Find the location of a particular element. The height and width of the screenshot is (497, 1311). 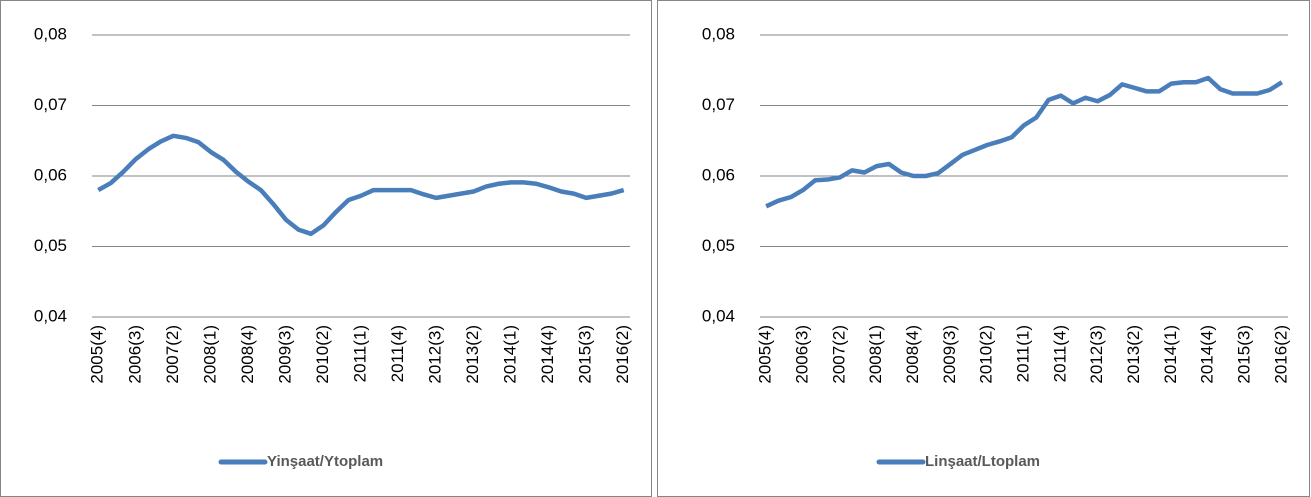

legend-text: Linşaat/Ltoplam is located at coordinates (982, 461).